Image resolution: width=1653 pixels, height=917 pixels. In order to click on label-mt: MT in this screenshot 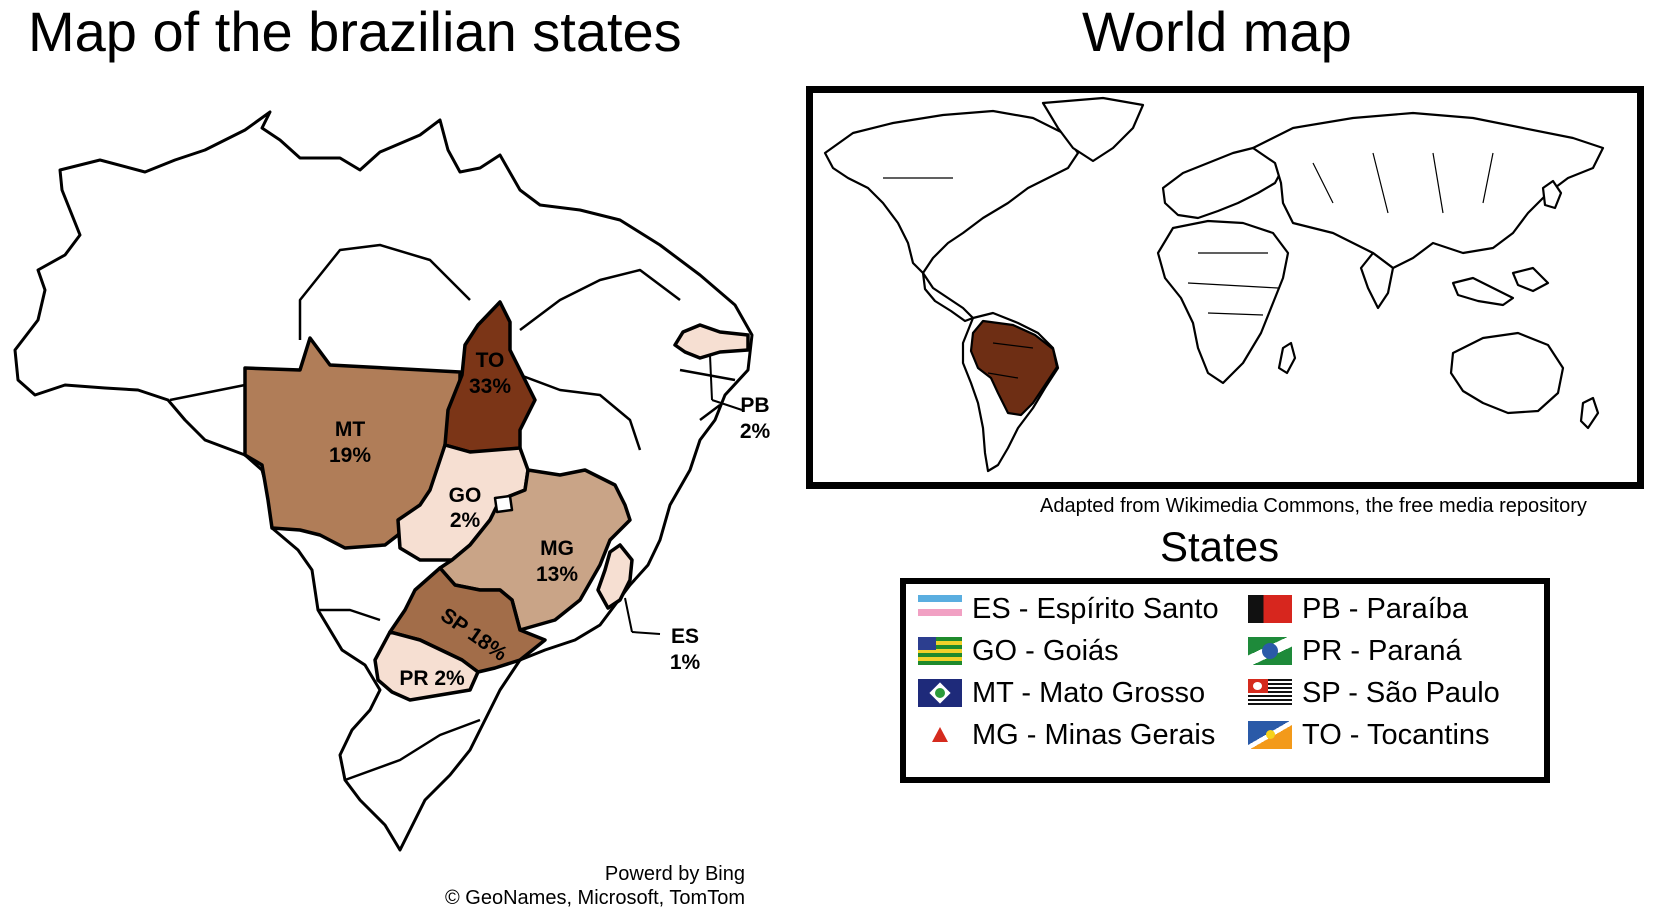, I will do `click(350, 429)`.